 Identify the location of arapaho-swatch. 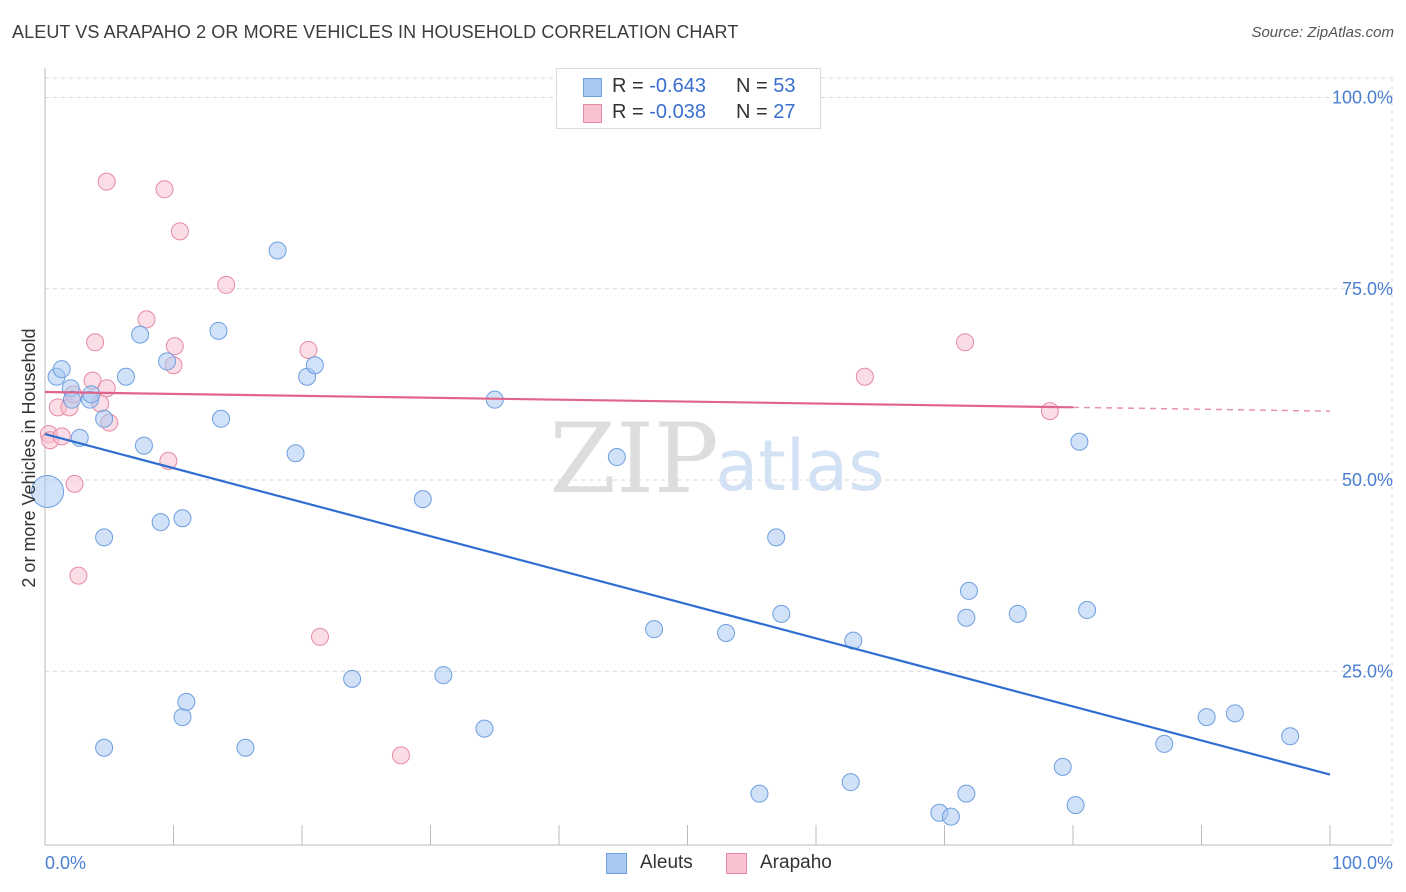
(592, 113).